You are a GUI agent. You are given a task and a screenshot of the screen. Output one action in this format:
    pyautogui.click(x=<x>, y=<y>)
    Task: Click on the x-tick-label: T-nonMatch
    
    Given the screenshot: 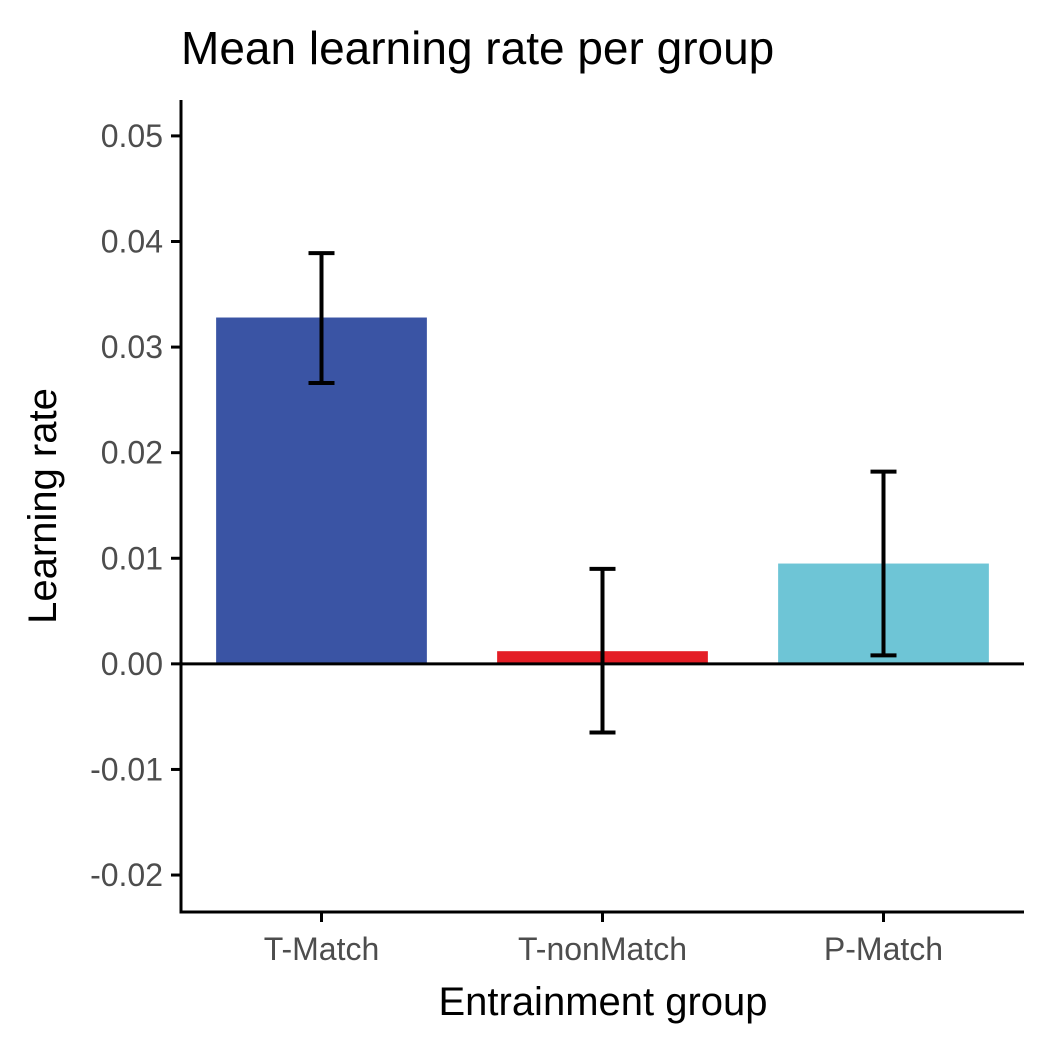 What is the action you would take?
    pyautogui.click(x=602, y=949)
    